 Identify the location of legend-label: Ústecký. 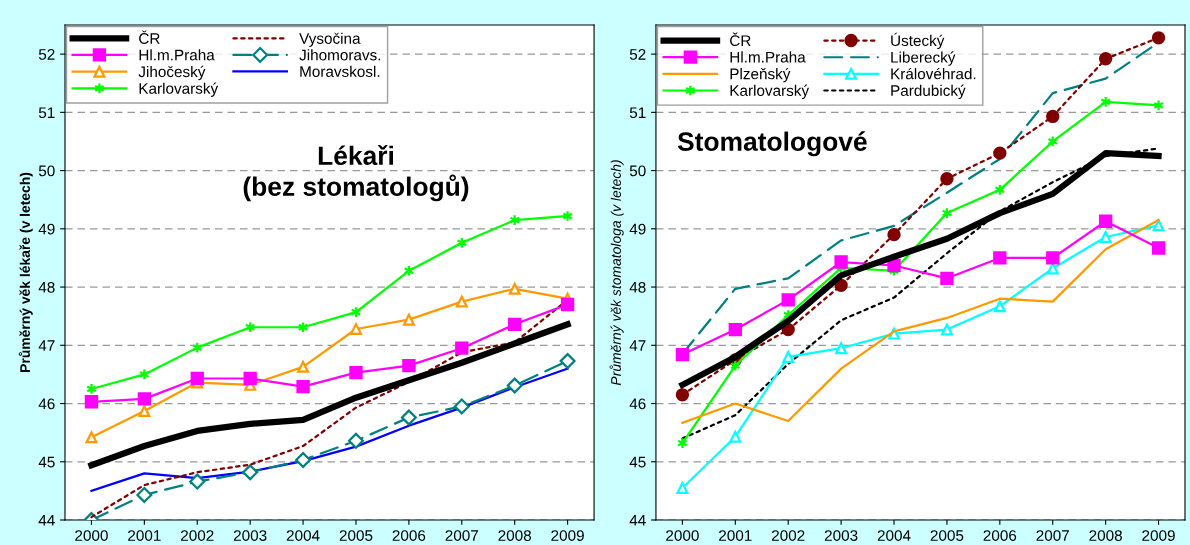
(918, 41).